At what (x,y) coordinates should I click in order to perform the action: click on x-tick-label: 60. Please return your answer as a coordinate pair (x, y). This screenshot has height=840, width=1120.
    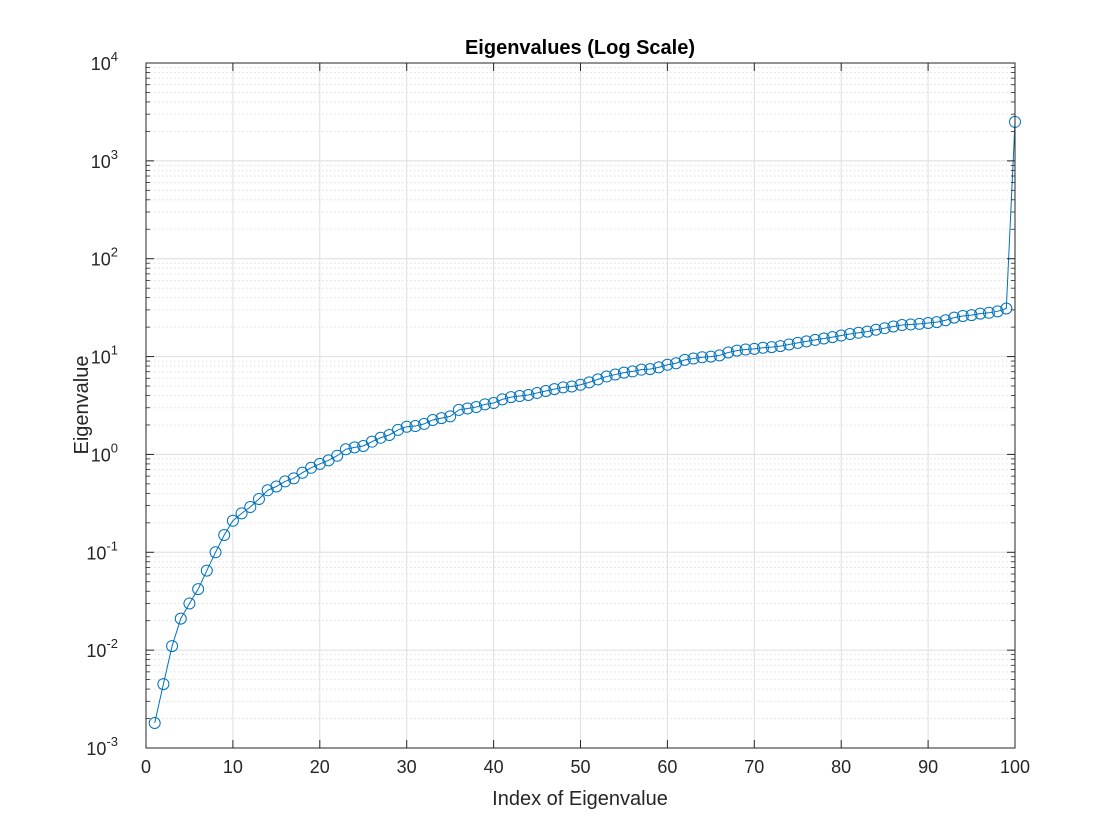
    Looking at the image, I should click on (667, 767).